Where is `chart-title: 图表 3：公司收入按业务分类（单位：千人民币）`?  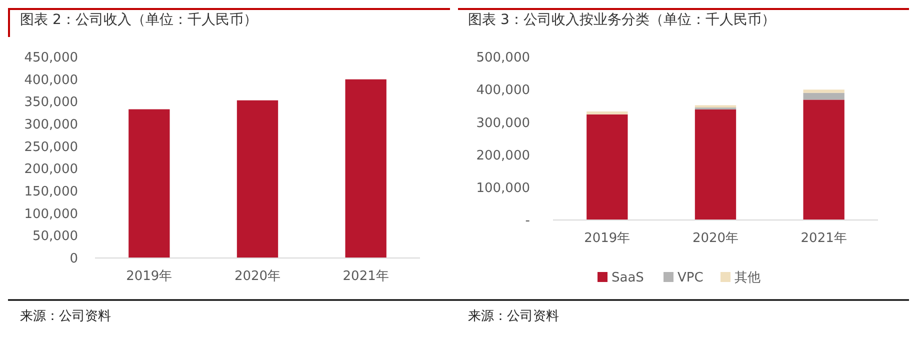
chart-title: 图表 3：公司收入按业务分类（单位：千人民币） is located at coordinates (622, 20).